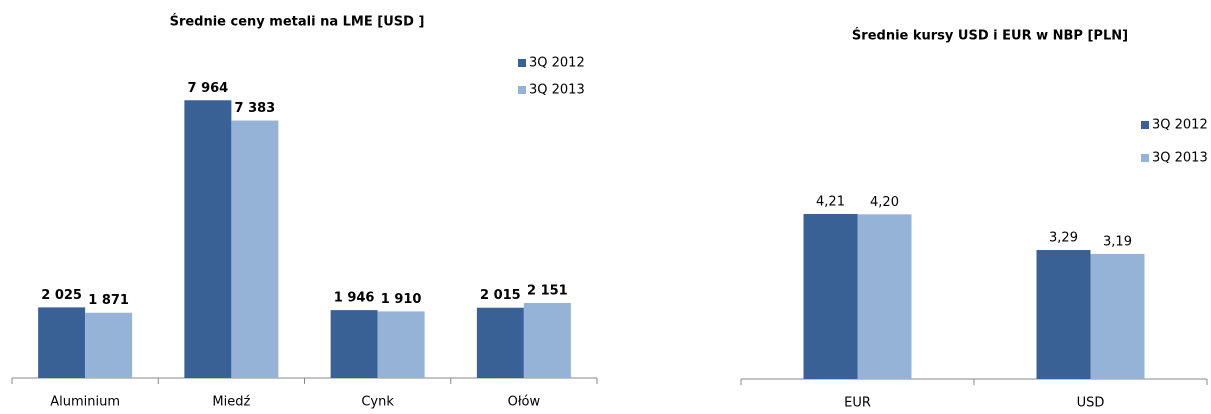  I want to click on x-tick-label: Aluminium, so click(85, 402).